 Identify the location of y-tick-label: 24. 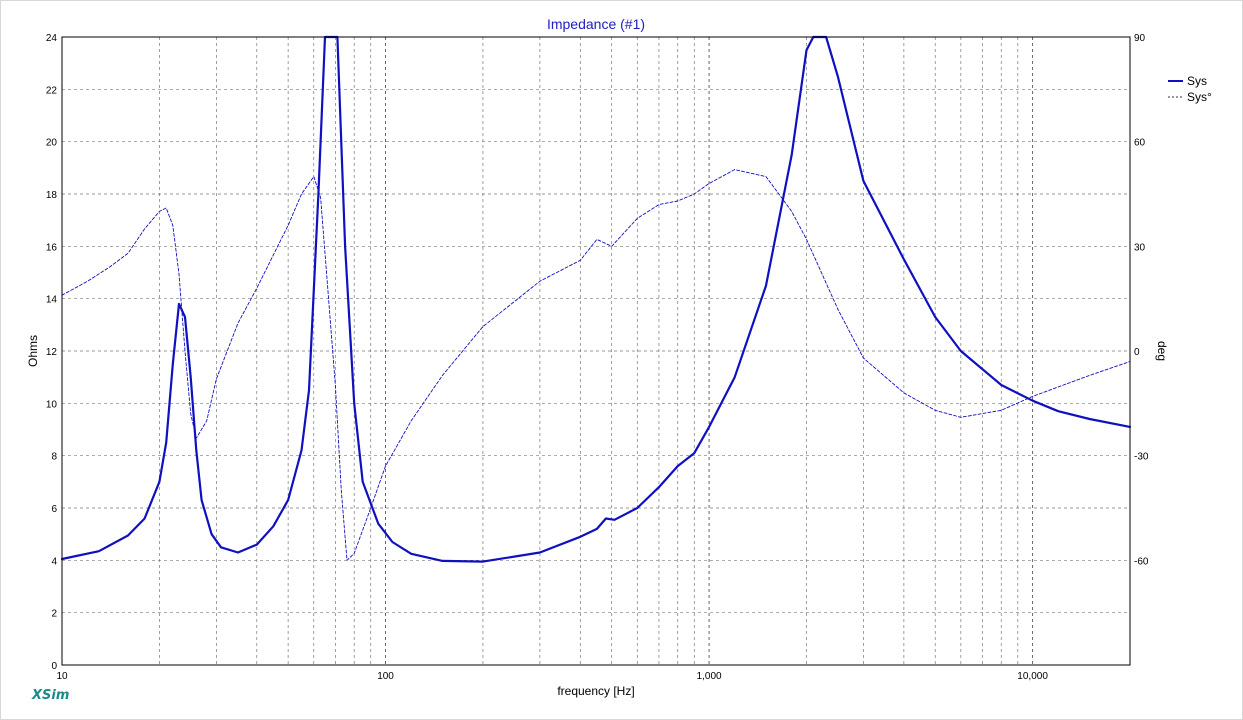
(52, 38).